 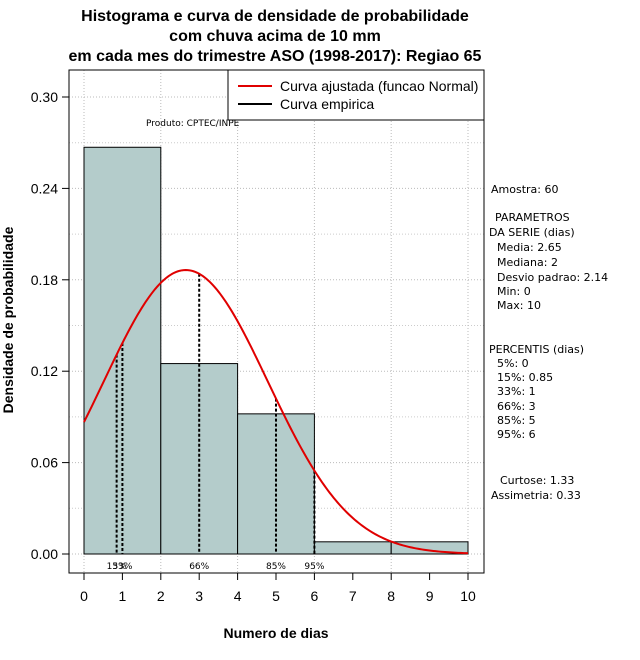 I want to click on y-axis: 0.00 0.06 0.12 0.18 0.24 0.30, so click(x=50, y=325).